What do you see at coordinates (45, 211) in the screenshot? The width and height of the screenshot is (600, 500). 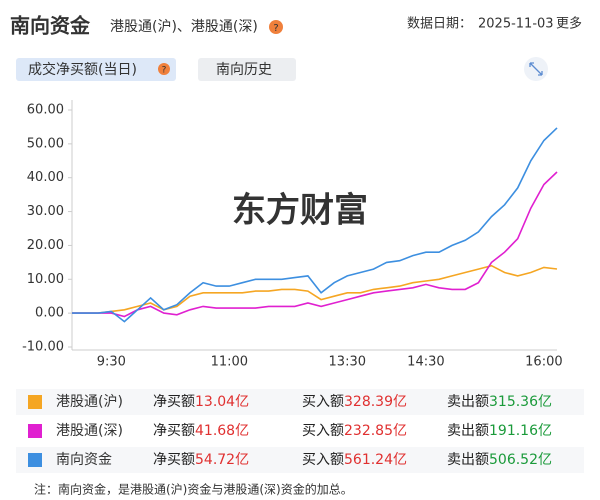 I see `y-tick-label: 30.00` at bounding box center [45, 211].